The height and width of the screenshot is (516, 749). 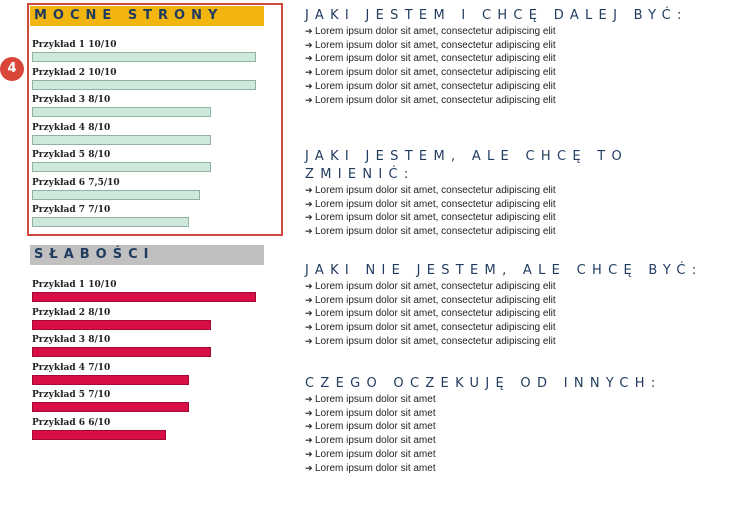 I want to click on skill-item: Przykład 7 7/10, so click(x=110, y=215).